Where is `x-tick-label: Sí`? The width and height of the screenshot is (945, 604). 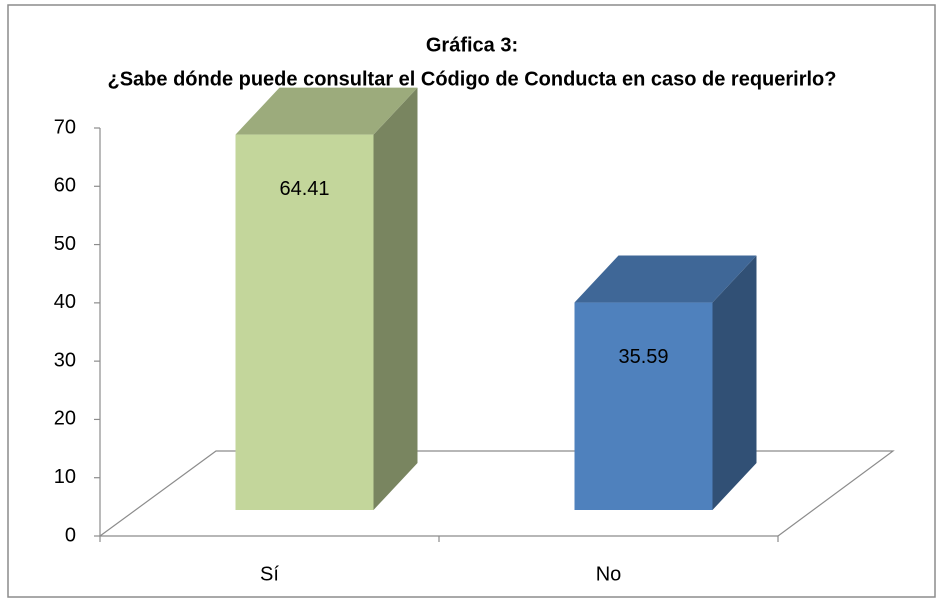
x-tick-label: Sí is located at coordinates (269, 574).